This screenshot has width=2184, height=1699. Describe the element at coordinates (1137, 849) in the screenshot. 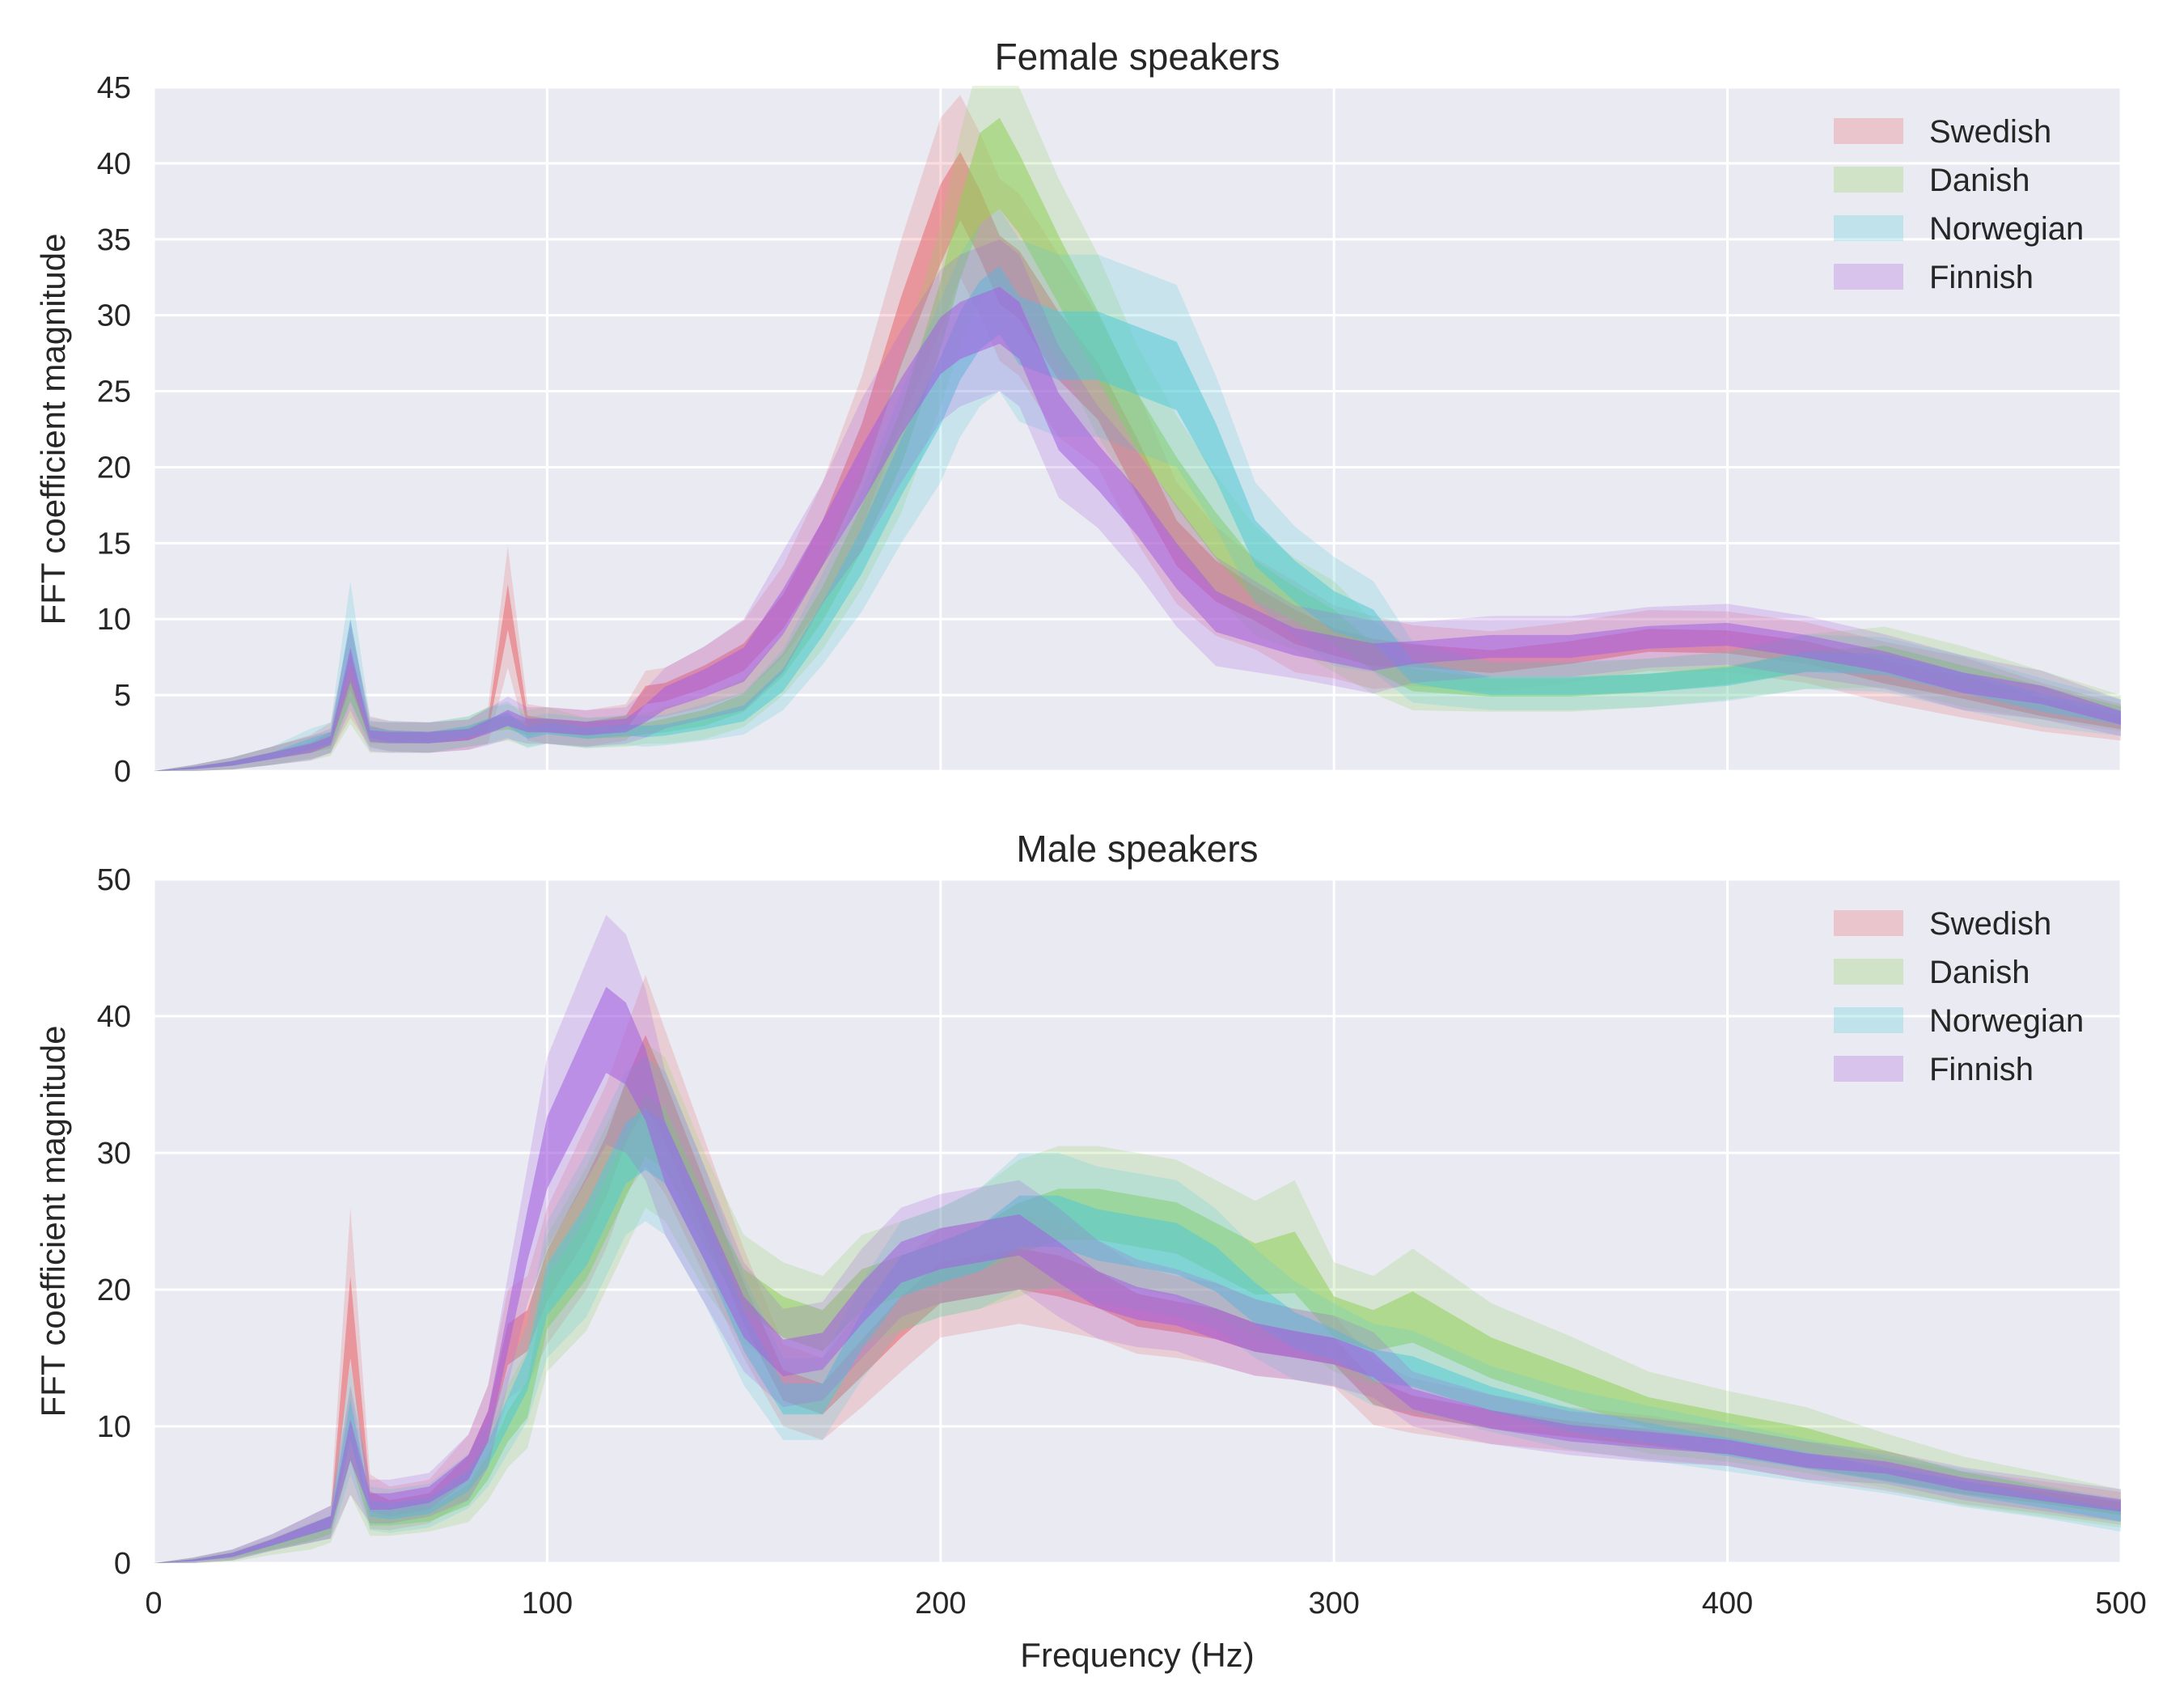

I see `panel-title: Male speakers` at that location.